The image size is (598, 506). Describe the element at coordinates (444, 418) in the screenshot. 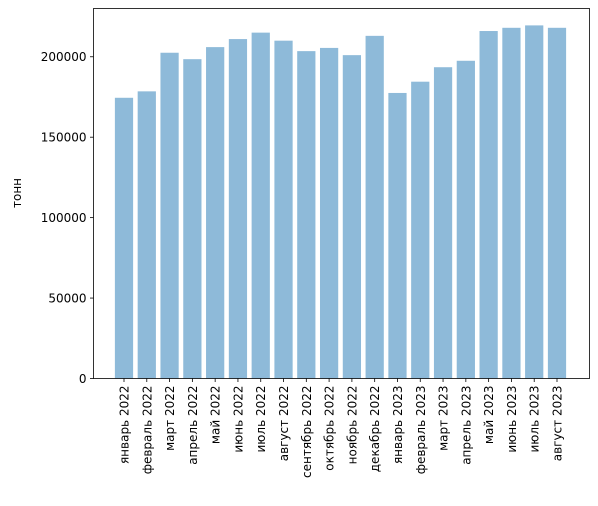

I see `x-tick-label: март 2023` at that location.